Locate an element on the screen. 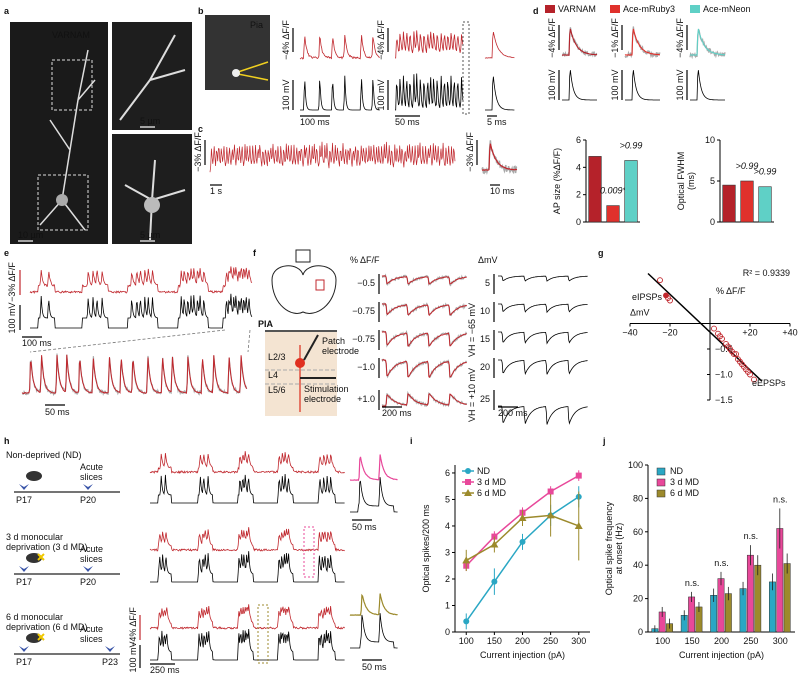 The width and height of the screenshot is (800, 675). y-tick-label: −1.0 is located at coordinates (724, 375).